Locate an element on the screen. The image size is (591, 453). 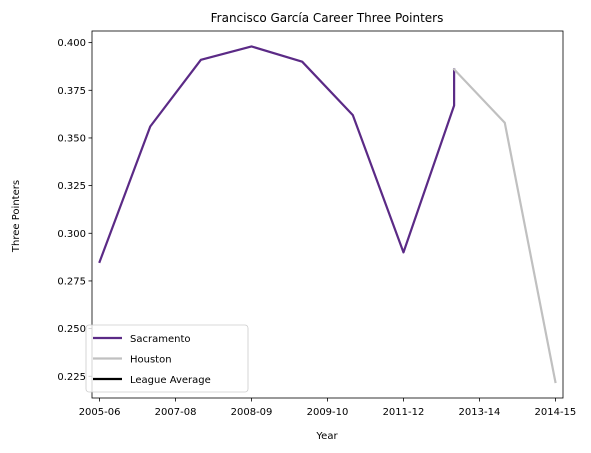
y-tick-label: 0.250 is located at coordinates (71, 329).